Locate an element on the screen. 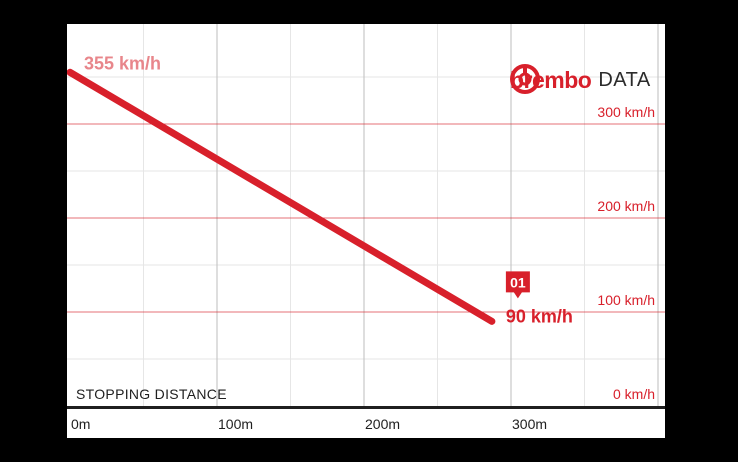  x-tick-label: 200m is located at coordinates (382, 424).